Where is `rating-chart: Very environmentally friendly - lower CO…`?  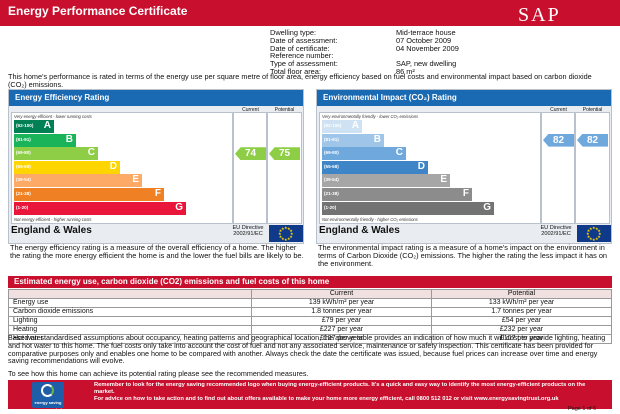 rating-chart: Very environmentally friendly - lower CO… is located at coordinates (430, 168).